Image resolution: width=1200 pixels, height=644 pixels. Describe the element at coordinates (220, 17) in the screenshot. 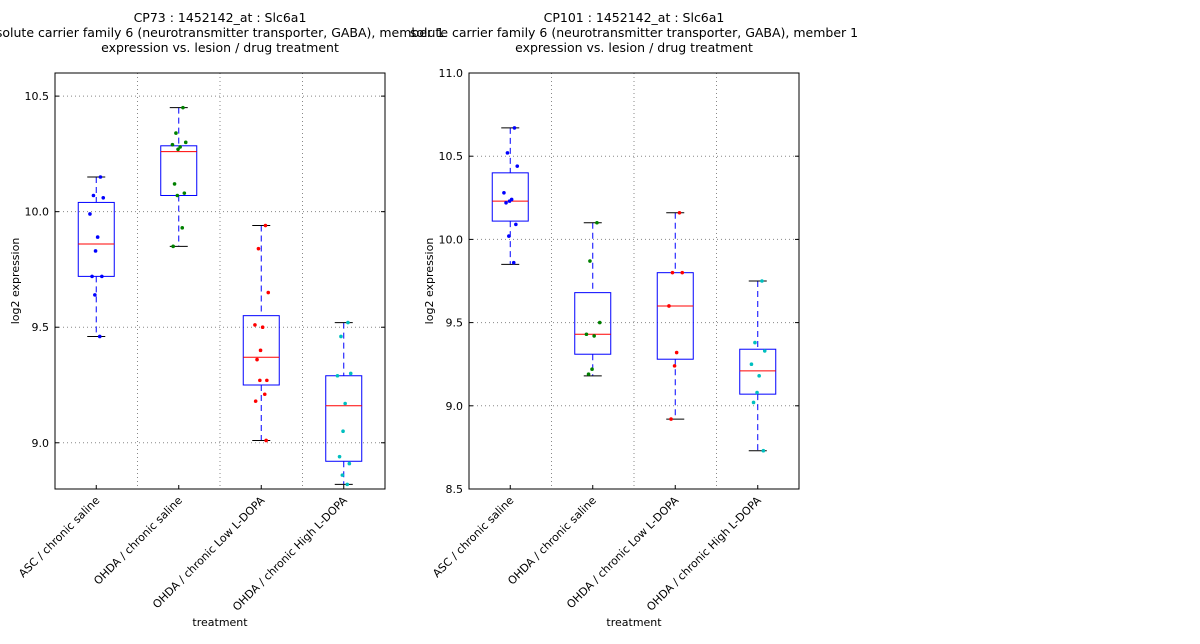

I see `chart-title-line: CP73 : 1452142_at : Slc6a1` at that location.